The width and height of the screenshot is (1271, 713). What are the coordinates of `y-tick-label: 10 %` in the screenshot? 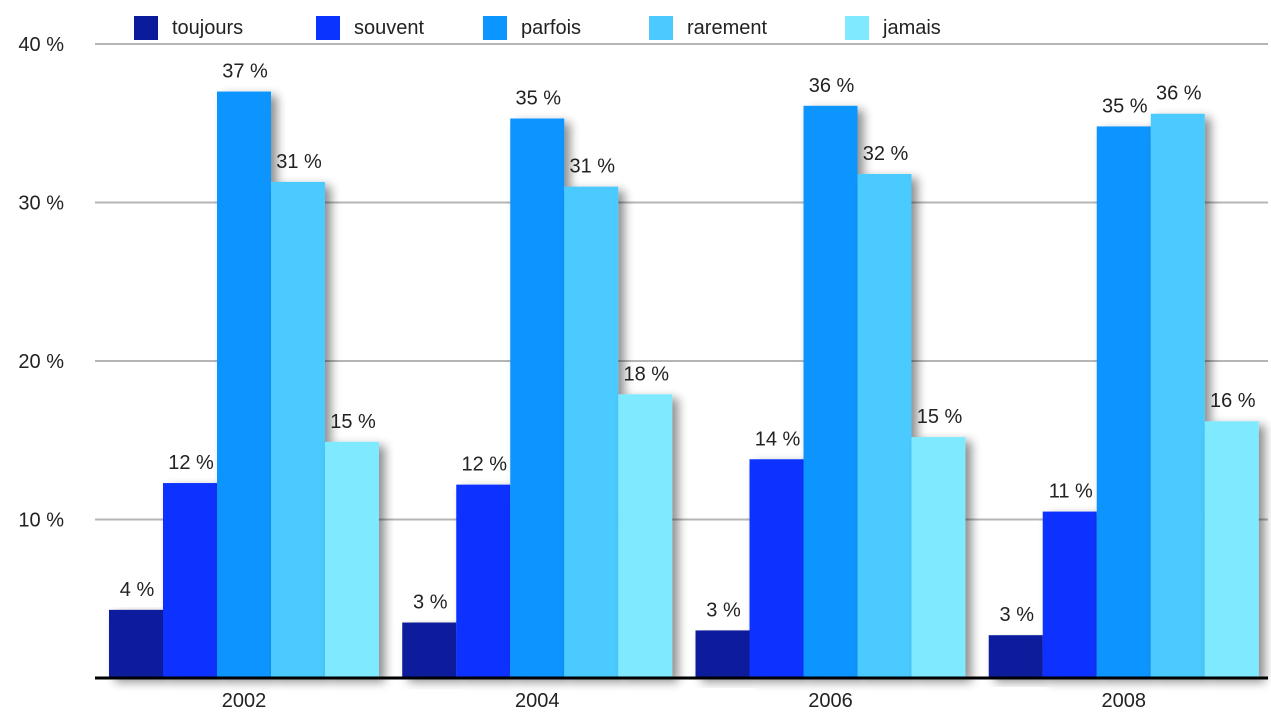 It's located at (41, 521).